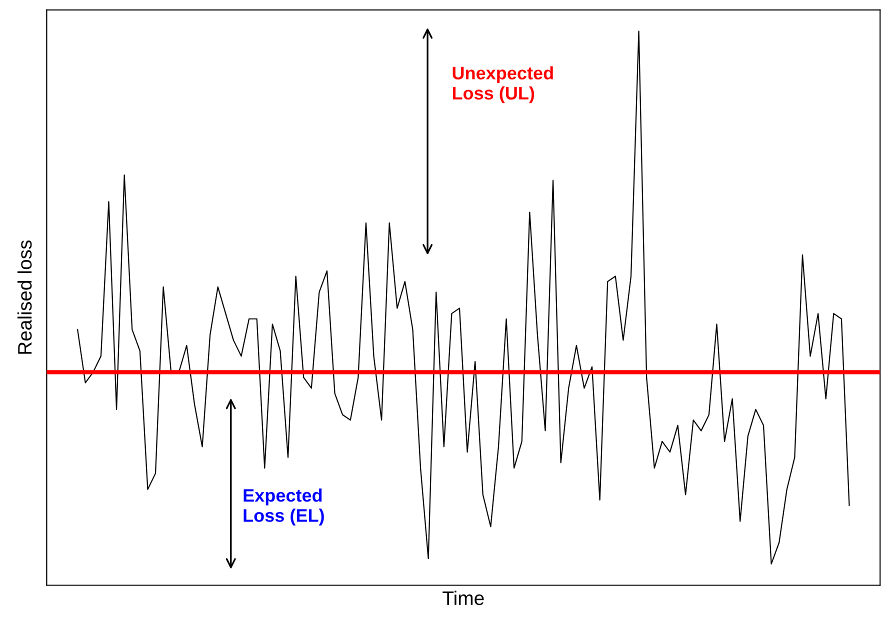 The image size is (881, 618). I want to click on annotation: Expected Loss (EL), so click(284, 507).